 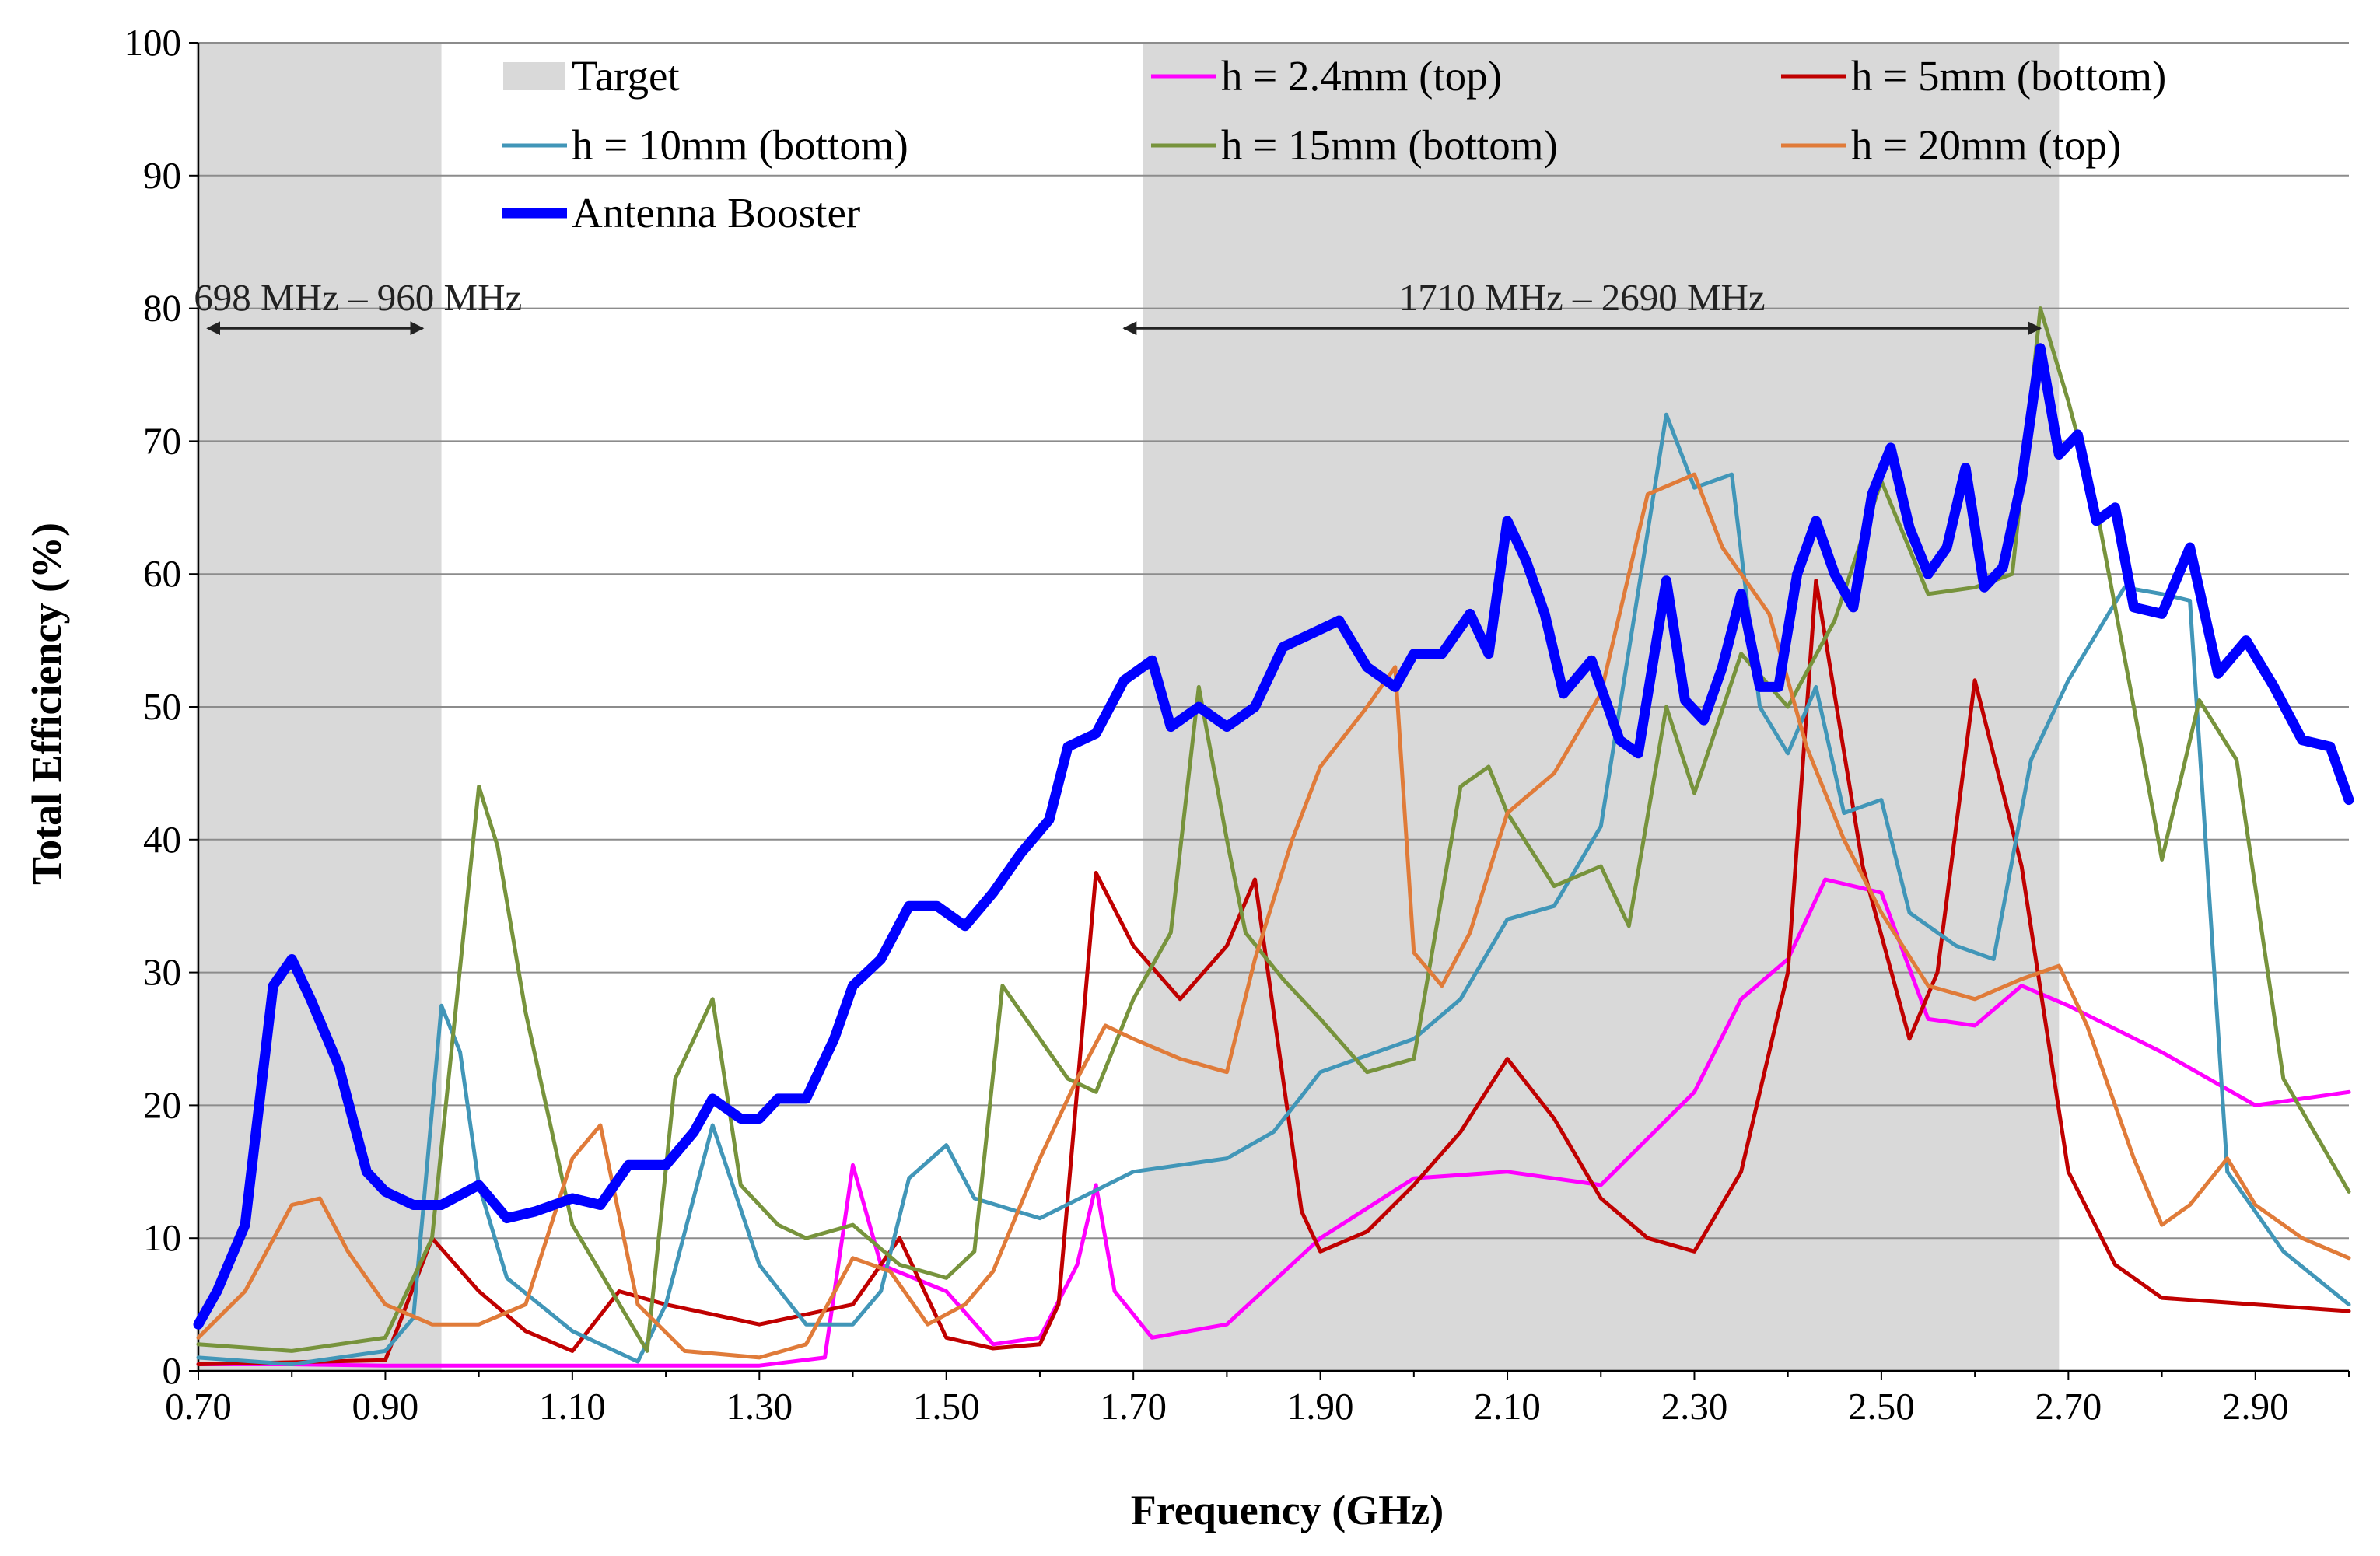 I want to click on legend-label: h = 10mm (bottom), so click(x=740, y=145).